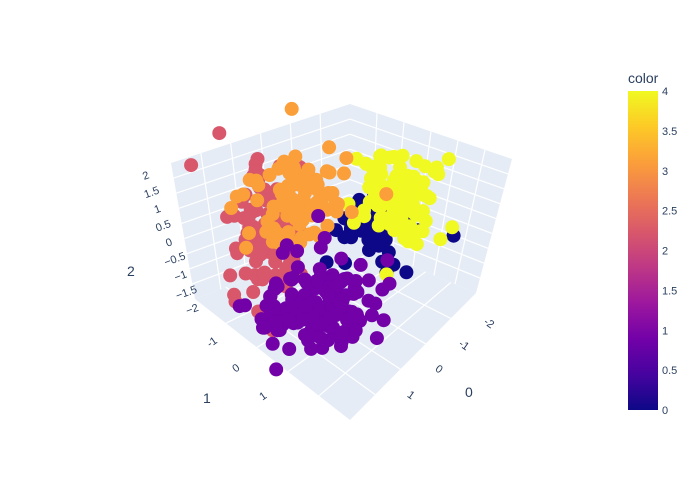 The height and width of the screenshot is (500, 700). What do you see at coordinates (669, 251) in the screenshot?
I see `colorbar-ticks: 4 3.5 3 2.5 2 1.5 1 0.5 0` at bounding box center [669, 251].